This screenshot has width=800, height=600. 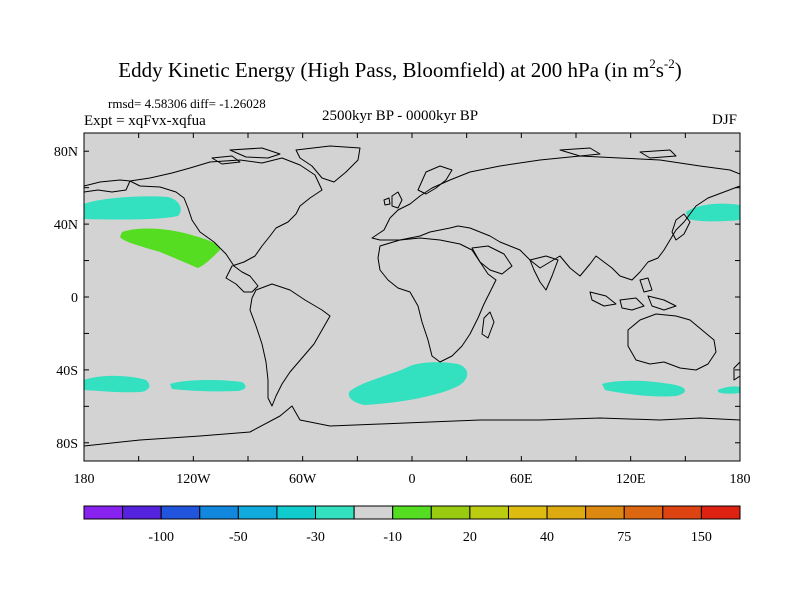 What do you see at coordinates (729, 390) in the screenshot?
I see `anomaly-south-tasman` at bounding box center [729, 390].